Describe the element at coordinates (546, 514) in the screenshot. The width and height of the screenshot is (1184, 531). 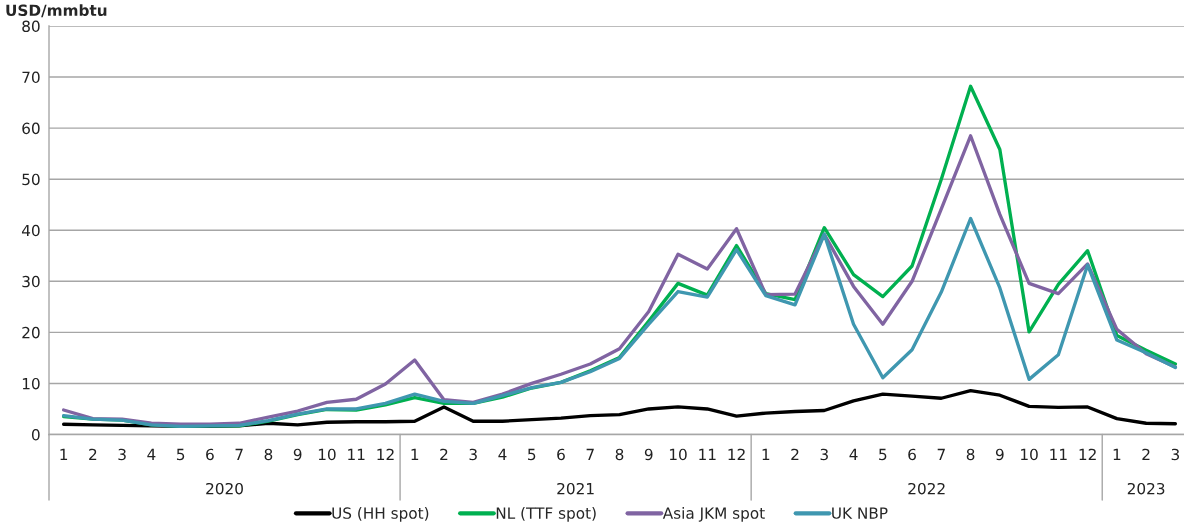
I see `legend-label: NL (TTF spot)` at that location.